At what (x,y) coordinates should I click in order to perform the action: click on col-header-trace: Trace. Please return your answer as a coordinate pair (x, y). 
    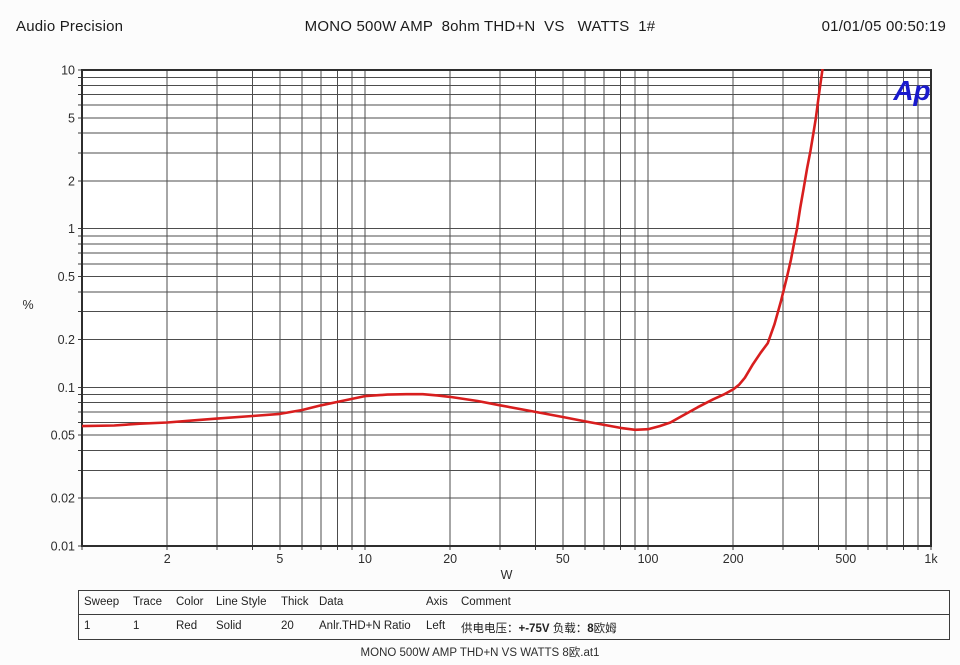
    Looking at the image, I should click on (147, 602).